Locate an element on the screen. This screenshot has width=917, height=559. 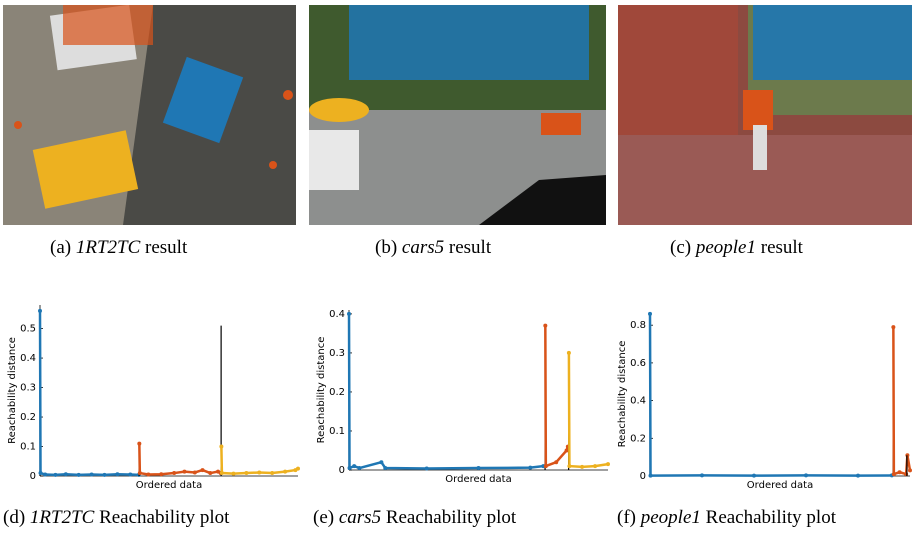
caption-label: (e) is located at coordinates (324, 517).